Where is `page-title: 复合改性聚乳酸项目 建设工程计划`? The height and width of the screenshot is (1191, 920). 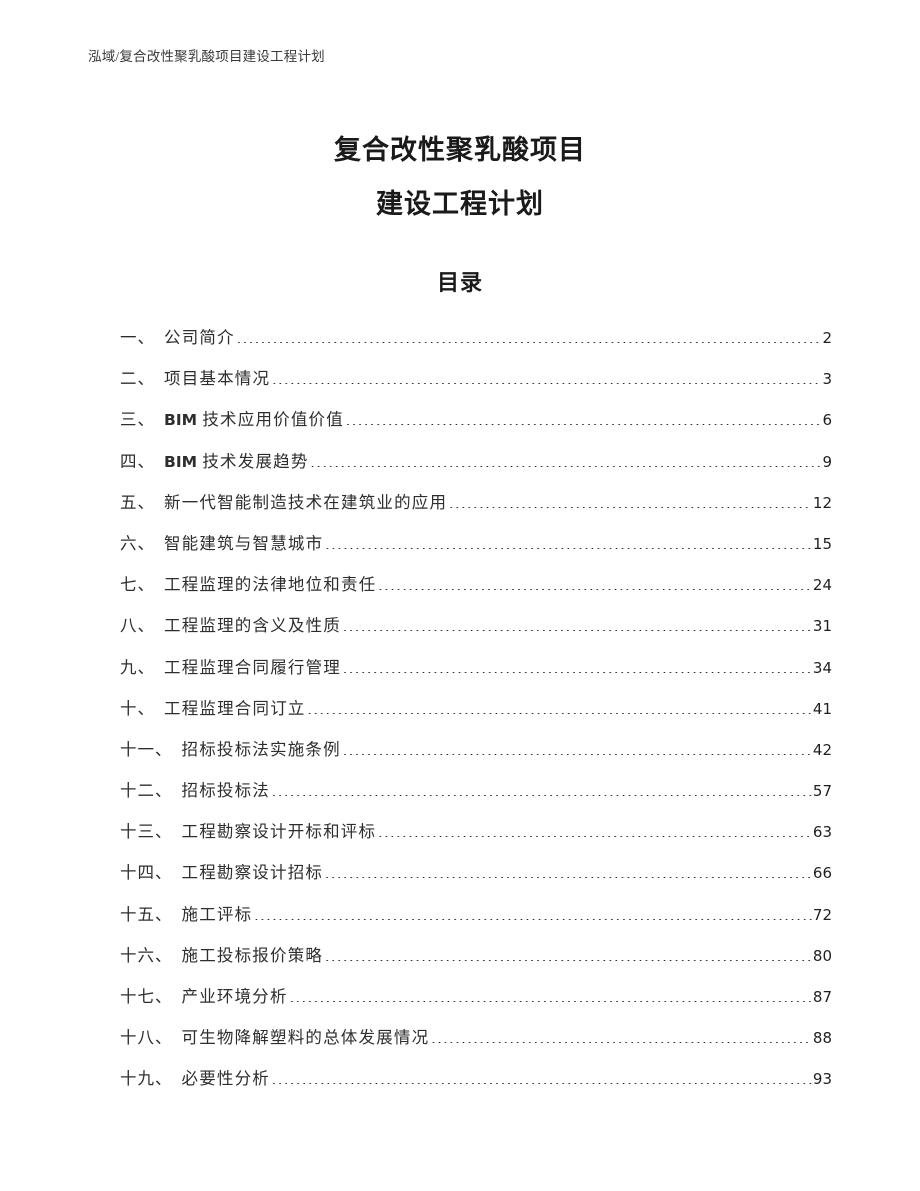 page-title: 复合改性聚乳酸项目 建设工程计划 is located at coordinates (460, 178).